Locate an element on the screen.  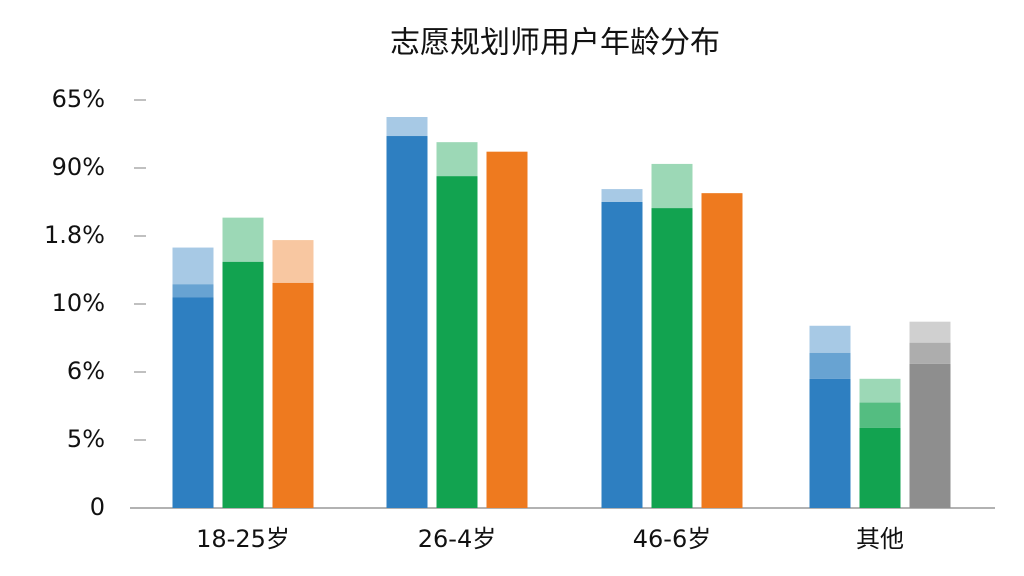
x-tick-label: 18-25岁 is located at coordinates (243, 539).